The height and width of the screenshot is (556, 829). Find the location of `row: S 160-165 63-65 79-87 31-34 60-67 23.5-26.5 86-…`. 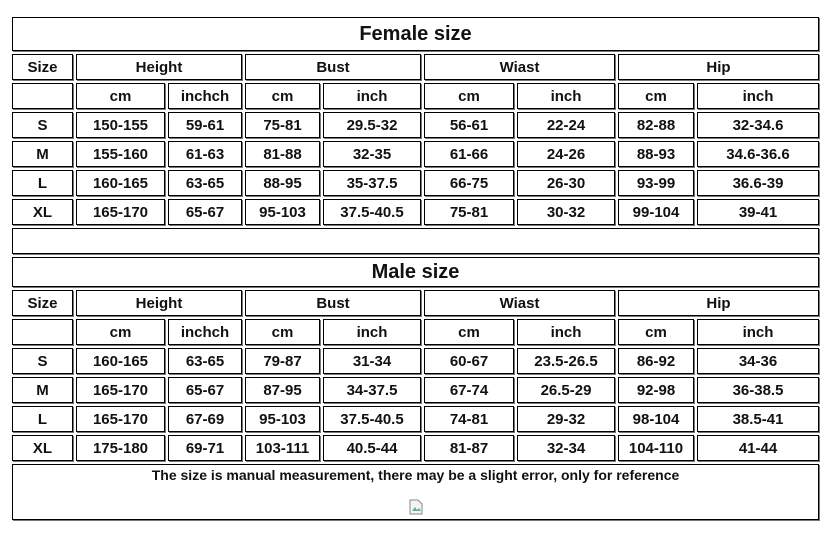

row: S 160-165 63-65 79-87 31-34 60-67 23.5-26.5 86-… is located at coordinates (415, 361).